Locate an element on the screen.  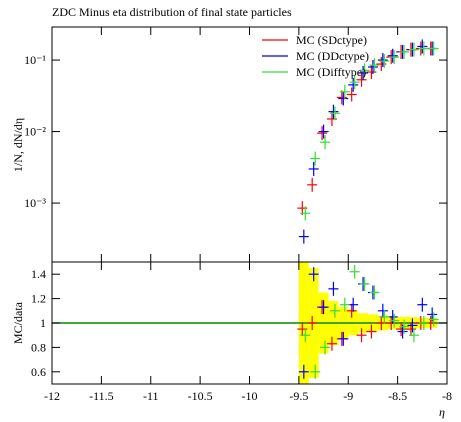
x-tick-label: -10.5 is located at coordinates (200, 396).